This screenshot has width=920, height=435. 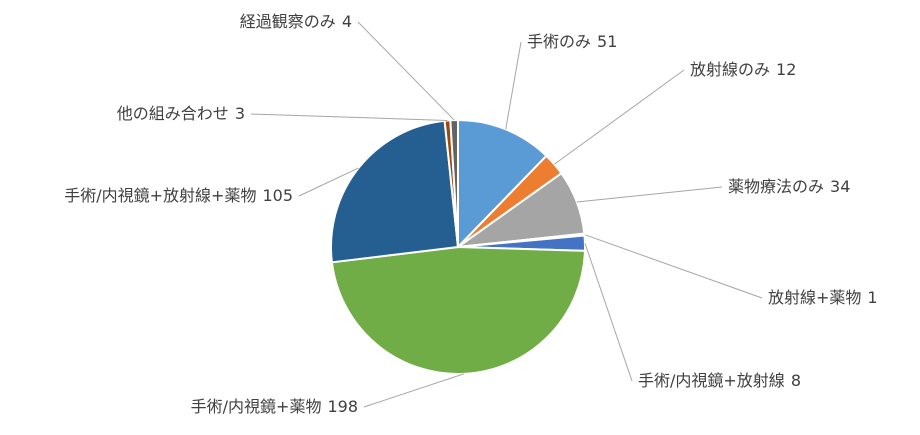 What do you see at coordinates (160, 195) in the screenshot?
I see `label-name: 手術/内視鏡+放射線+薬物` at bounding box center [160, 195].